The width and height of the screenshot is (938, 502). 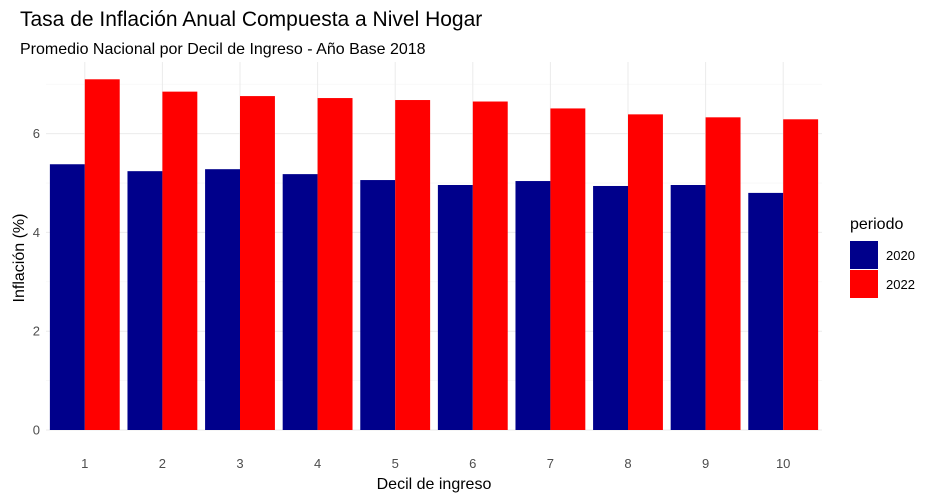 I want to click on legend-swatch-2022, so click(x=864, y=284).